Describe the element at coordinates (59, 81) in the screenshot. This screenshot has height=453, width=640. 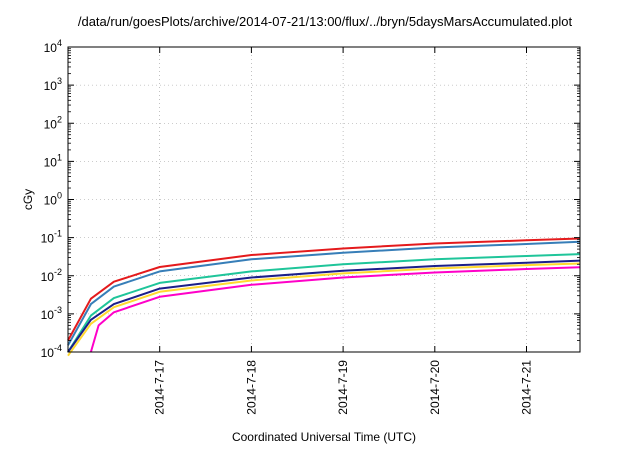
I see `y-tick-label-exponent: 3` at that location.